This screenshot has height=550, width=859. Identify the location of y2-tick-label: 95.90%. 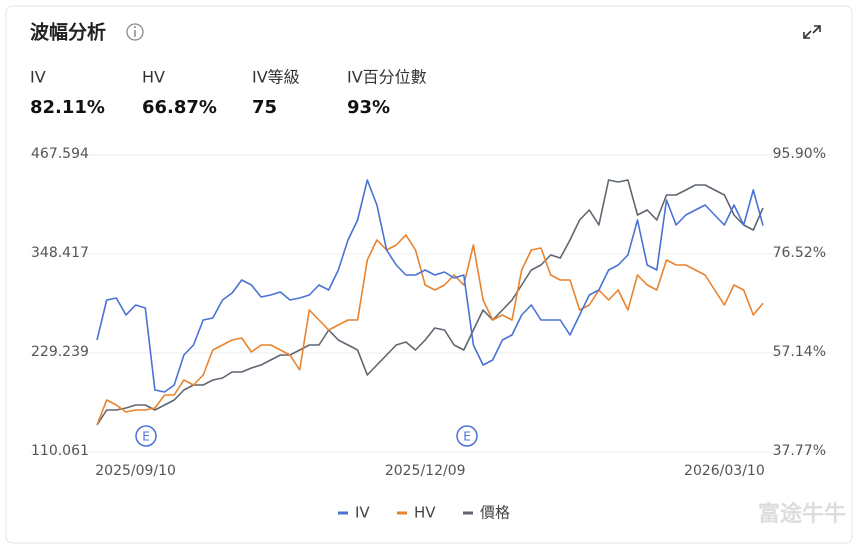
(799, 154).